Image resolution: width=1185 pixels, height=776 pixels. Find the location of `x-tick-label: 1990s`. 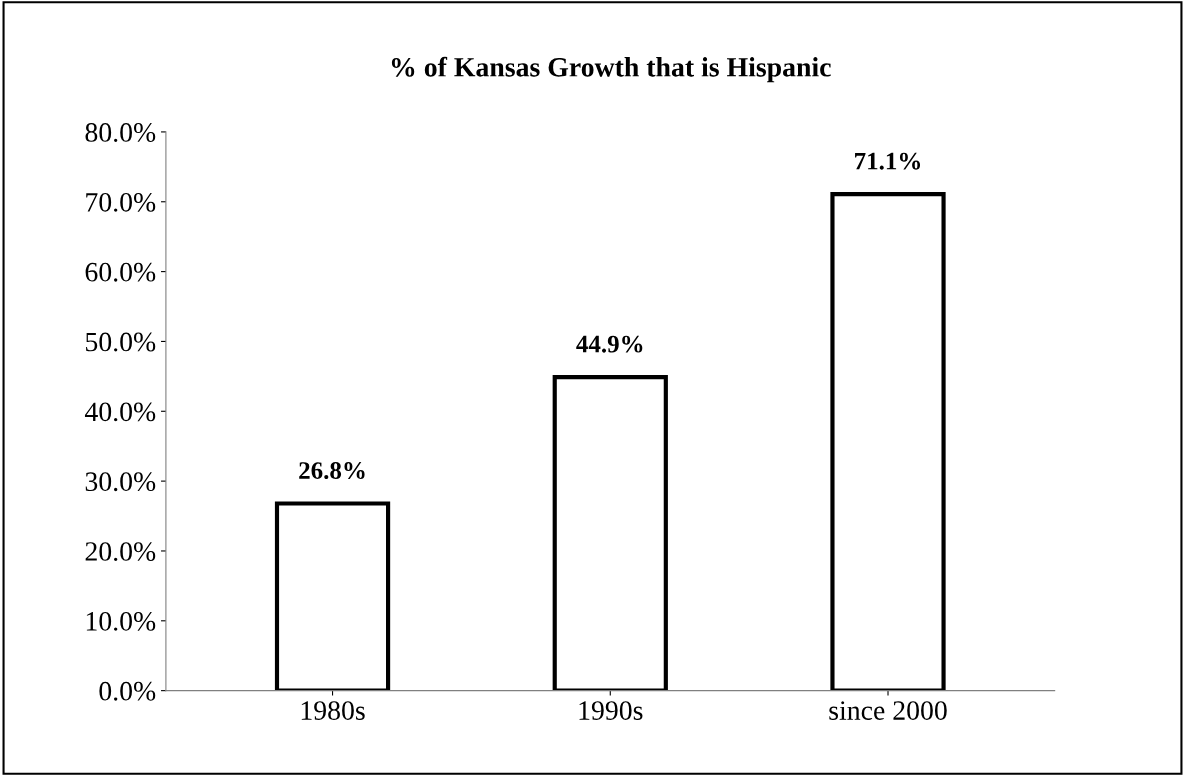

x-tick-label: 1990s is located at coordinates (611, 710).